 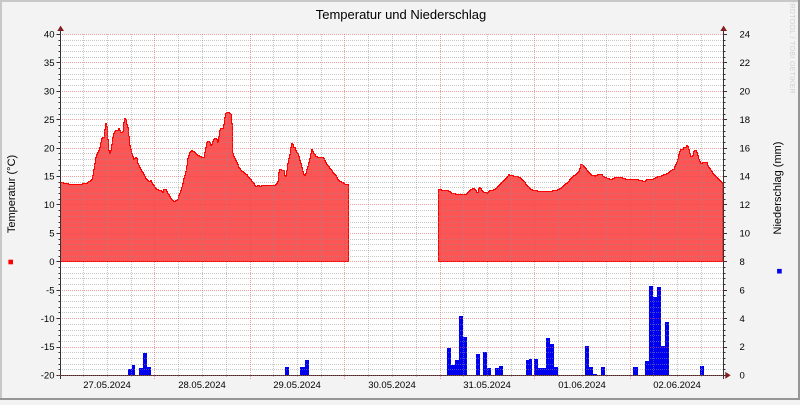 What do you see at coordinates (48, 347) in the screenshot?
I see `svg-text: -15` at bounding box center [48, 347].